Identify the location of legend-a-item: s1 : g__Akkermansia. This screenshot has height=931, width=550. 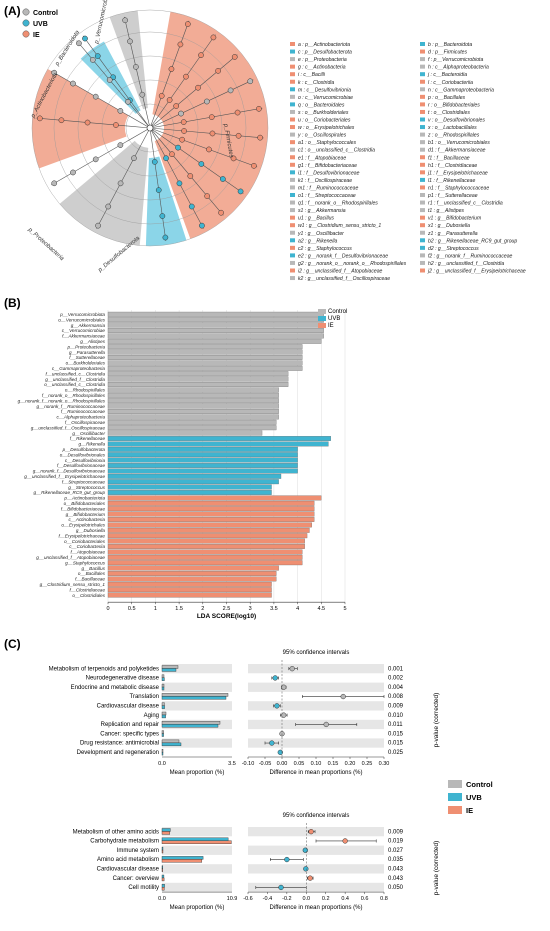
(322, 211).